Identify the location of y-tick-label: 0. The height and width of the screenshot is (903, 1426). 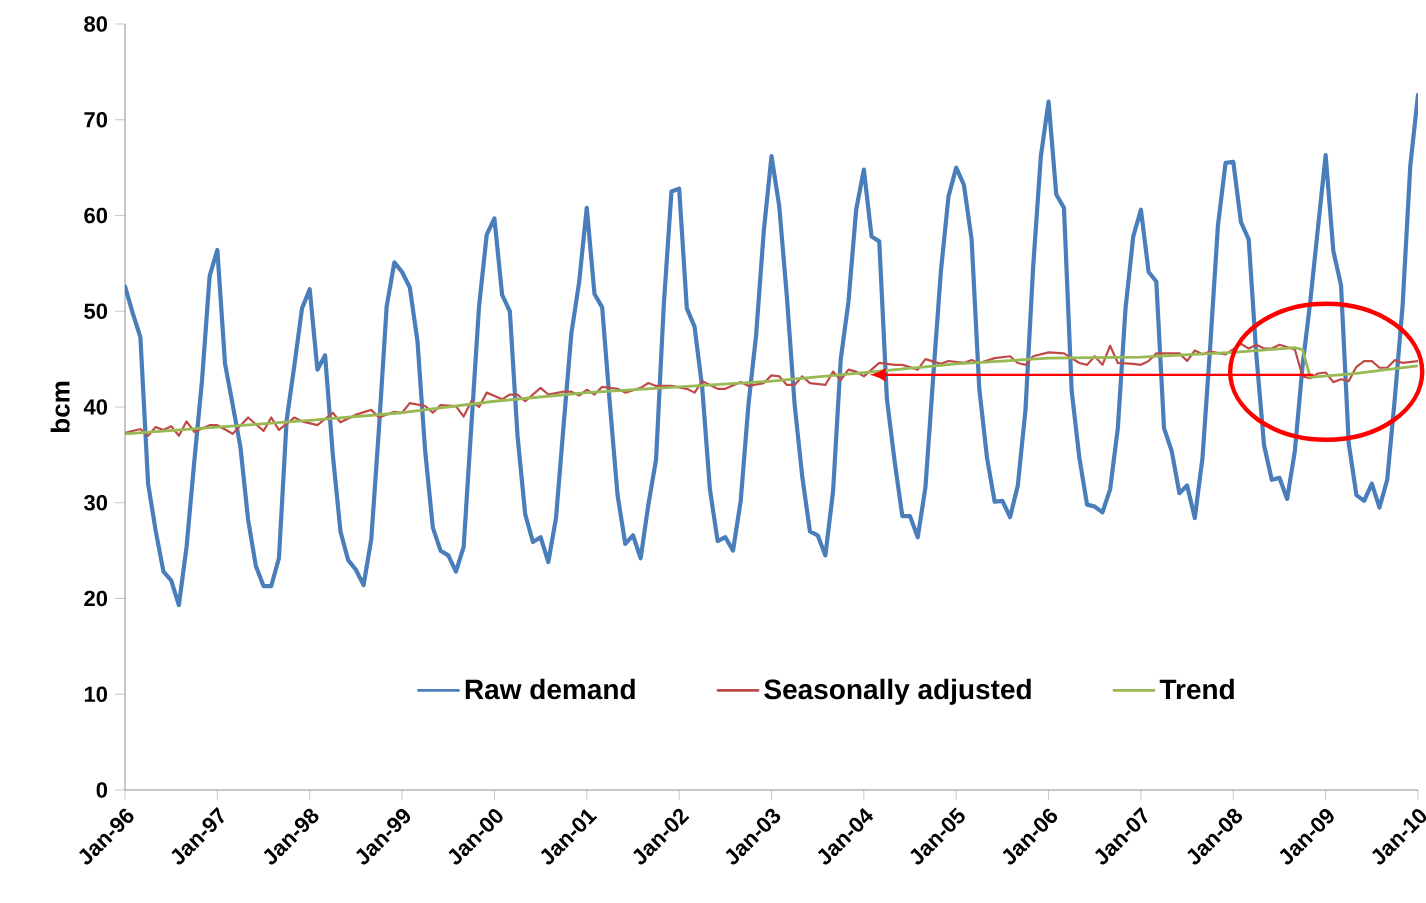
(102, 790).